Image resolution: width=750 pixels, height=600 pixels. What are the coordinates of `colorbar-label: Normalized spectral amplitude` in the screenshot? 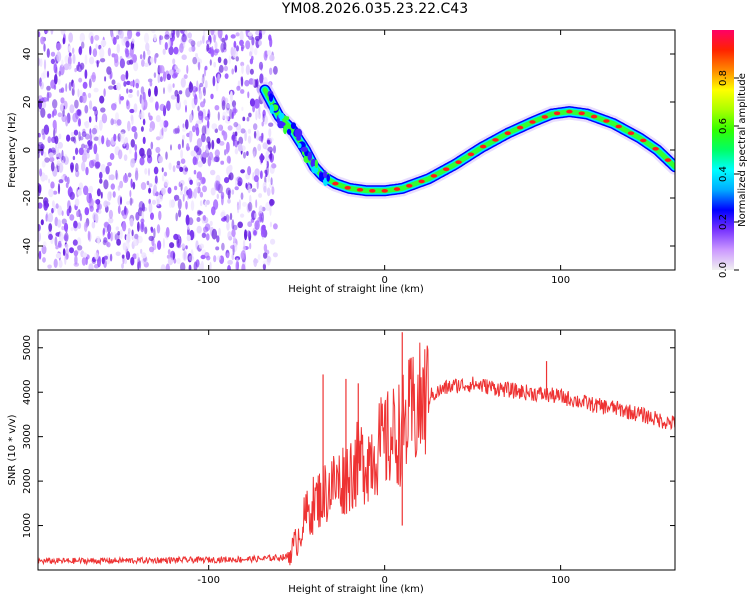 It's located at (742, 150).